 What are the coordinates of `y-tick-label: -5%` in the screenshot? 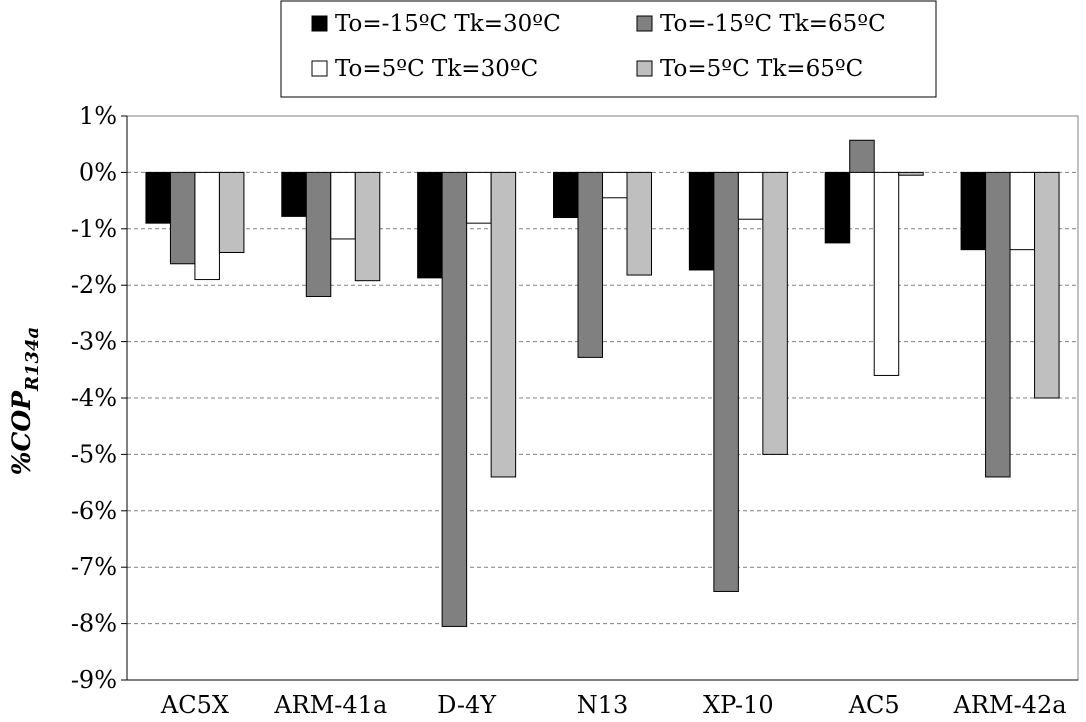 It's located at (94, 454).